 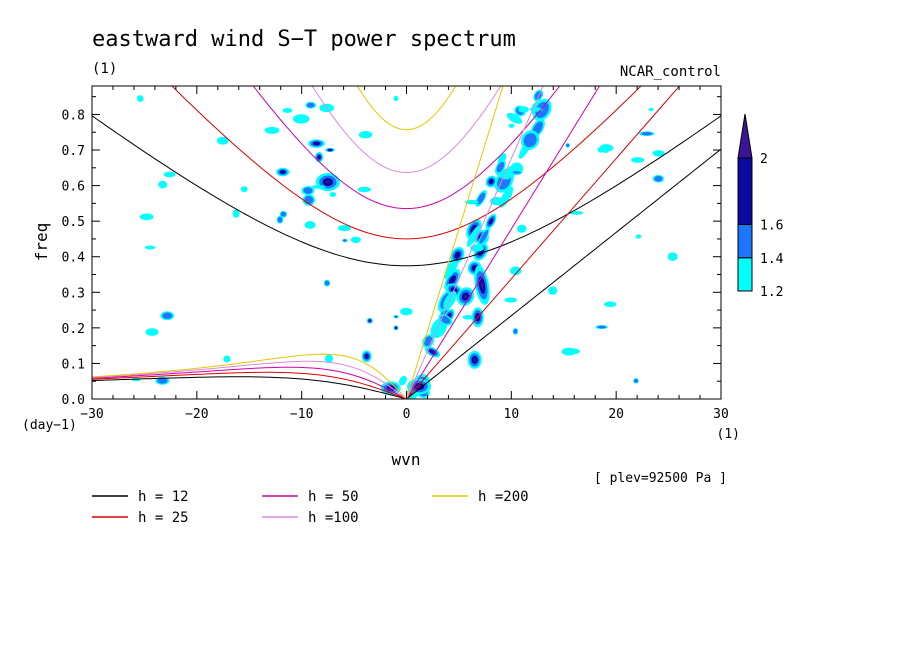 I want to click on x-tick-label: 10, so click(x=512, y=414).